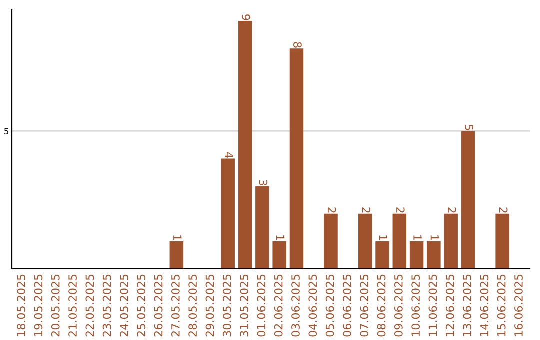 The image size is (540, 340). Describe the element at coordinates (263, 183) in the screenshot. I see `data-label: 3` at that location.